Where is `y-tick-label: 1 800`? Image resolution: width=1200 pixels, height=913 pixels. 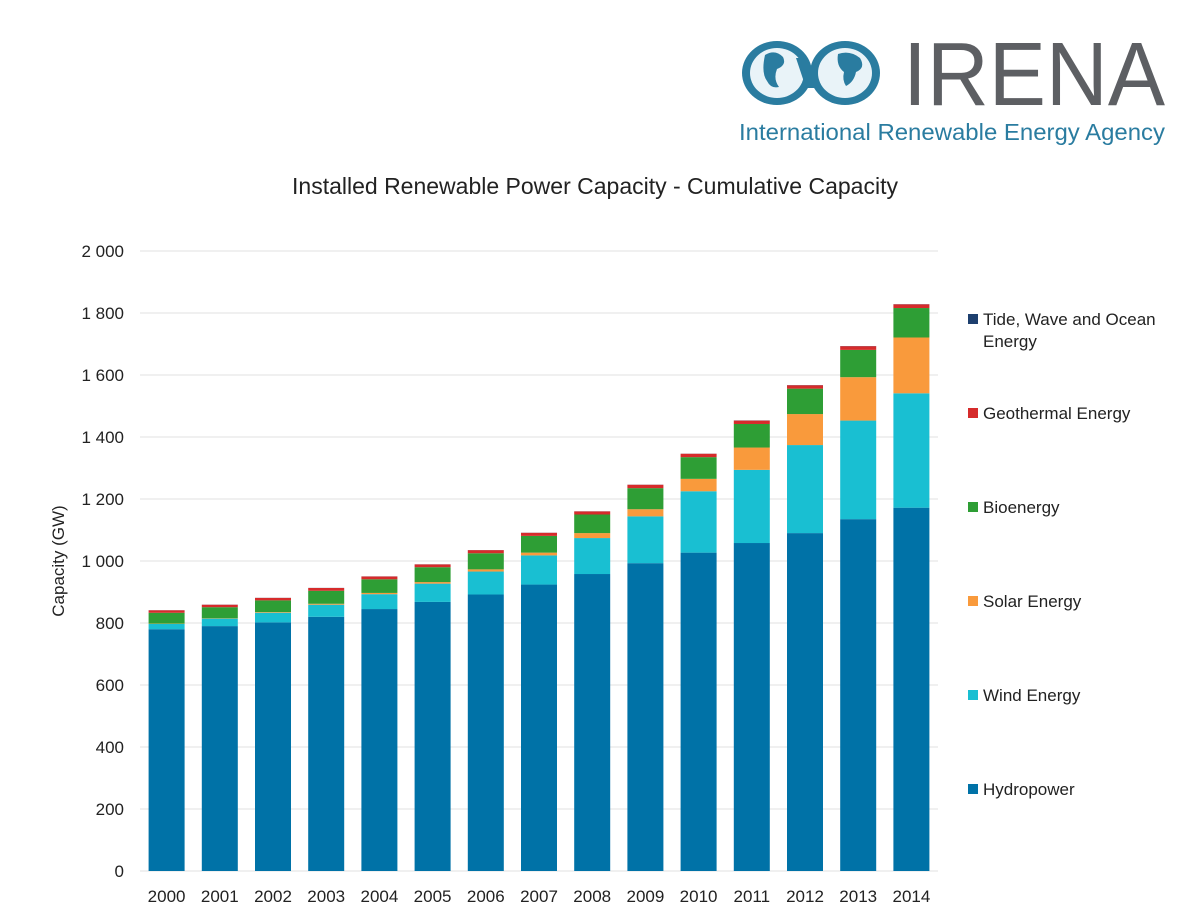
y-tick-label: 1 800 is located at coordinates (102, 313).